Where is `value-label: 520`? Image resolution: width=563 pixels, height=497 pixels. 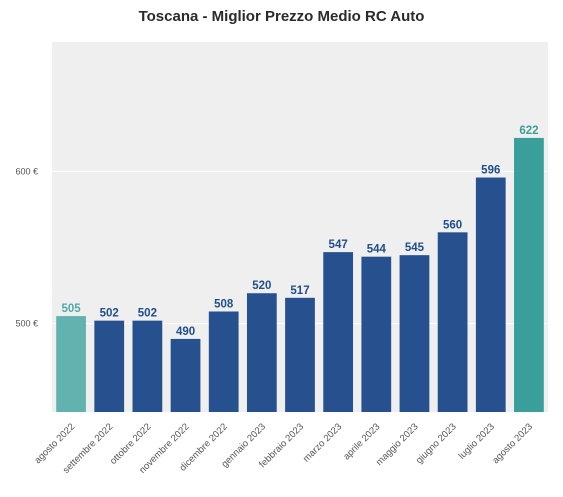 value-label: 520 is located at coordinates (261, 286).